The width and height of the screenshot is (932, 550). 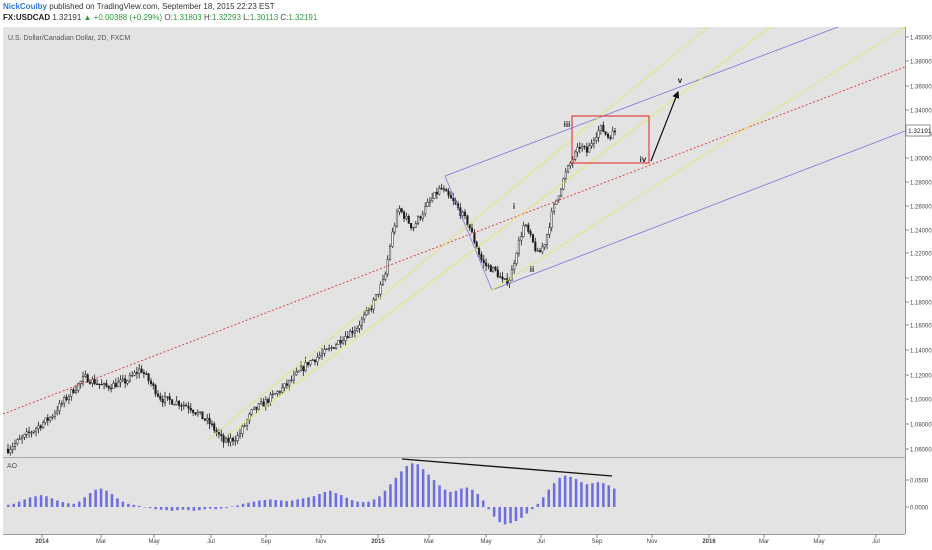 I want to click on time-tick-label: 2015, so click(x=378, y=542).